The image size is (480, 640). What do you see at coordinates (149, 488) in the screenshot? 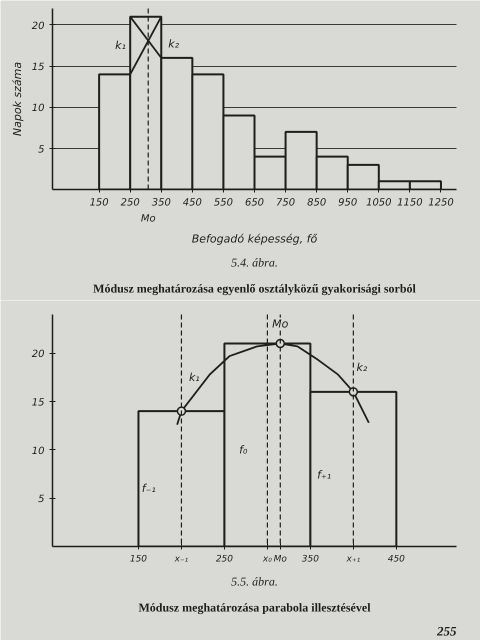
I see `annotation: f₋₁` at bounding box center [149, 488].